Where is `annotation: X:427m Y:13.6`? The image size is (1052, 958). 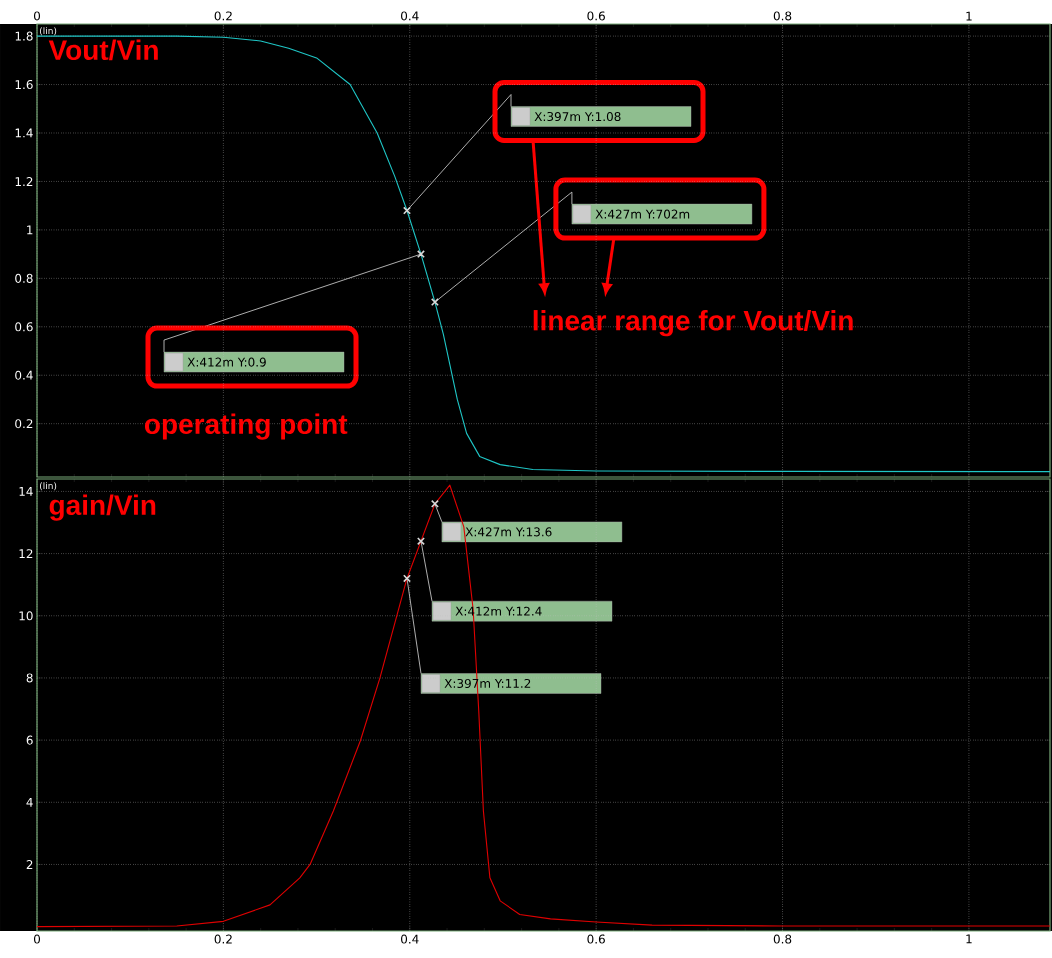
annotation: X:427m Y:13.6 is located at coordinates (508, 532).